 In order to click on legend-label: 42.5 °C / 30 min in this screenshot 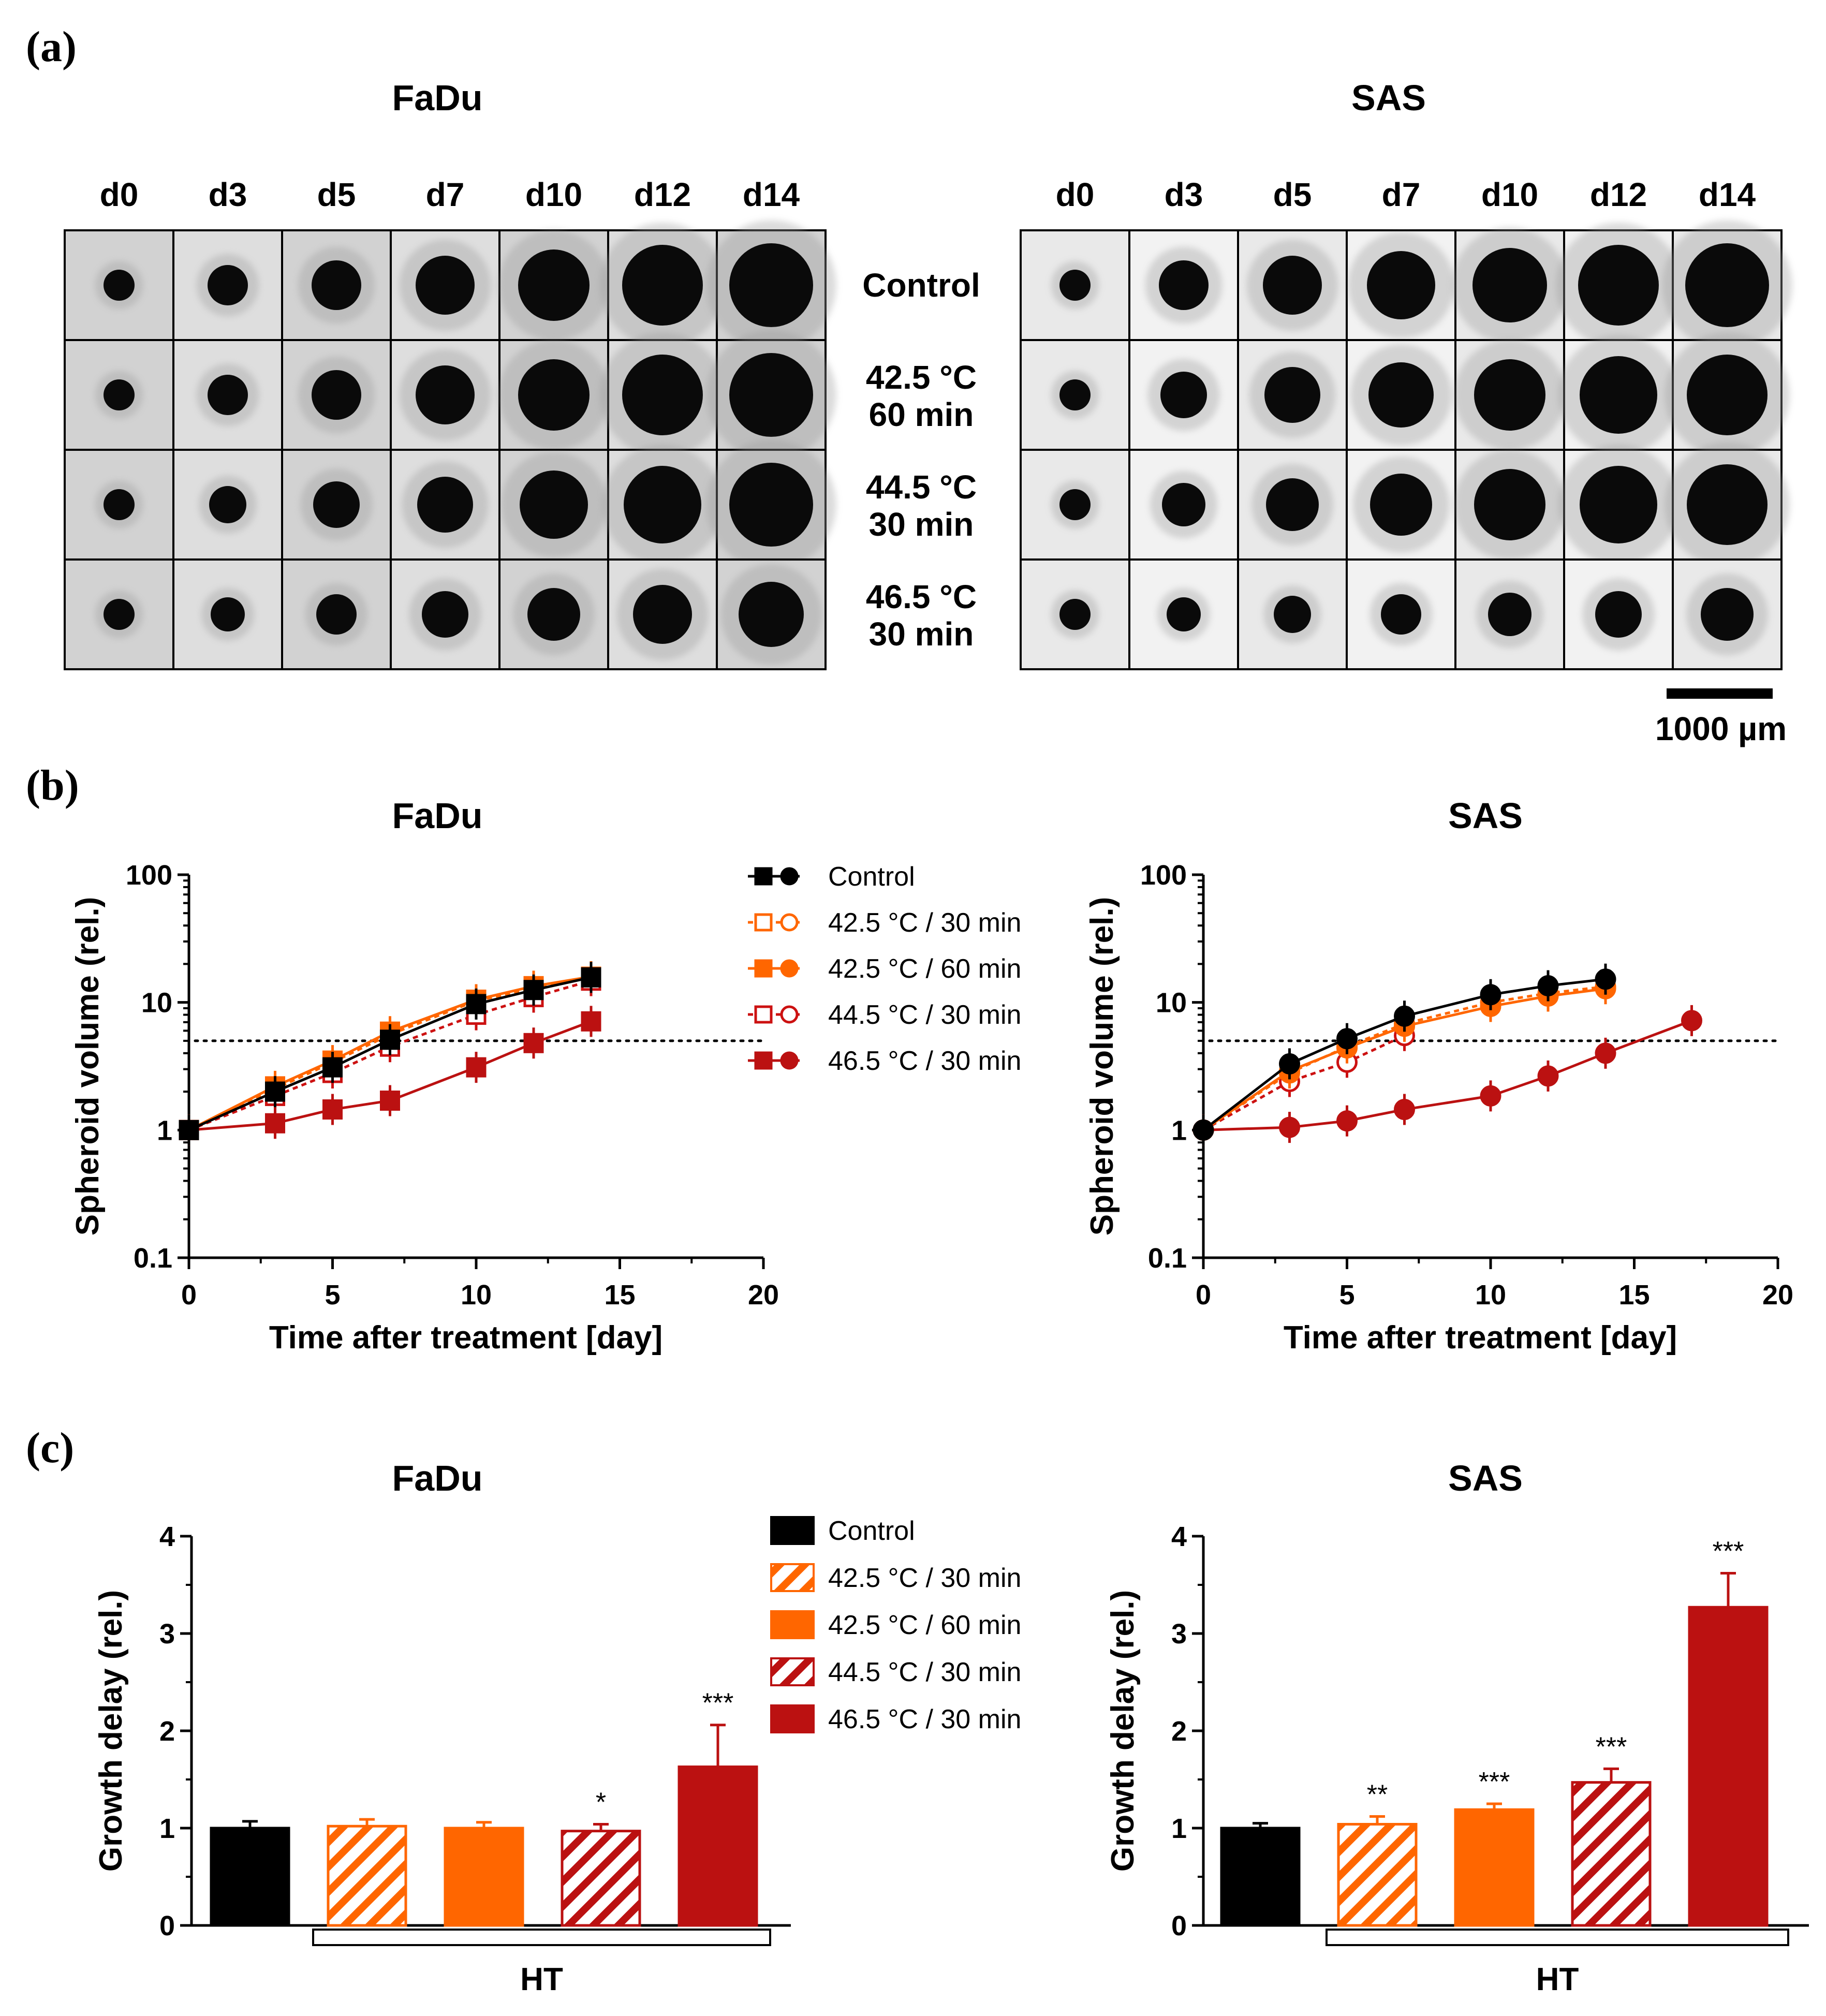, I will do `click(924, 923)`.